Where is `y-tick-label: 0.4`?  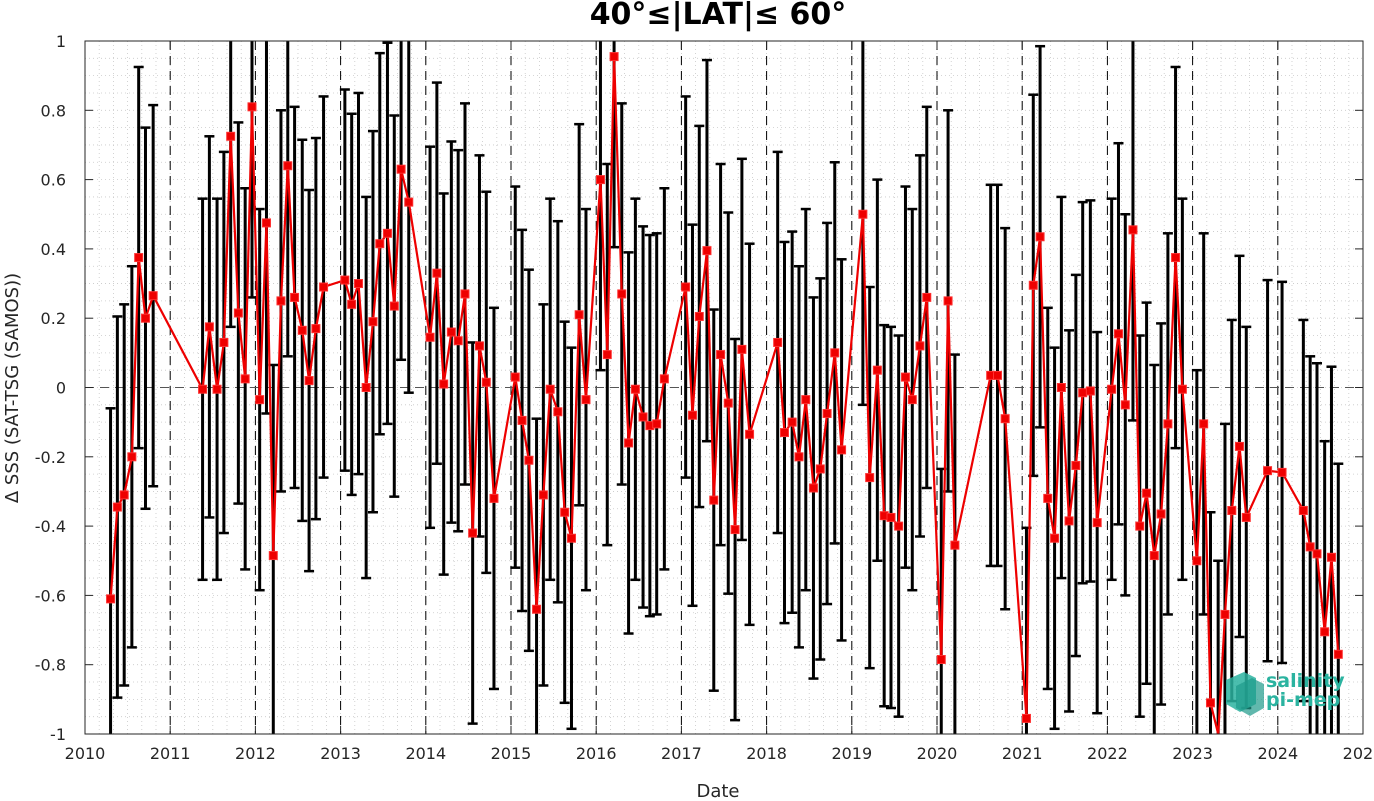
y-tick-label: 0.4 is located at coordinates (53, 249).